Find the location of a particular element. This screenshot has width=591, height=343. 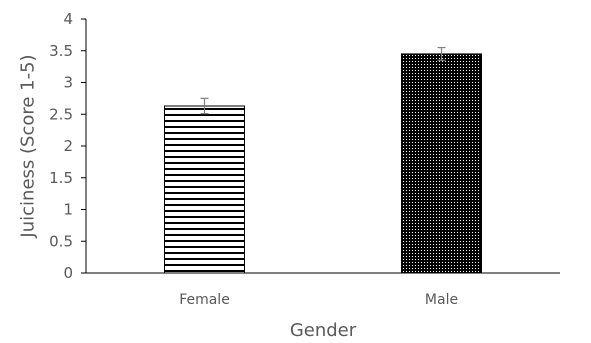

x-category-label: Female is located at coordinates (204, 300).